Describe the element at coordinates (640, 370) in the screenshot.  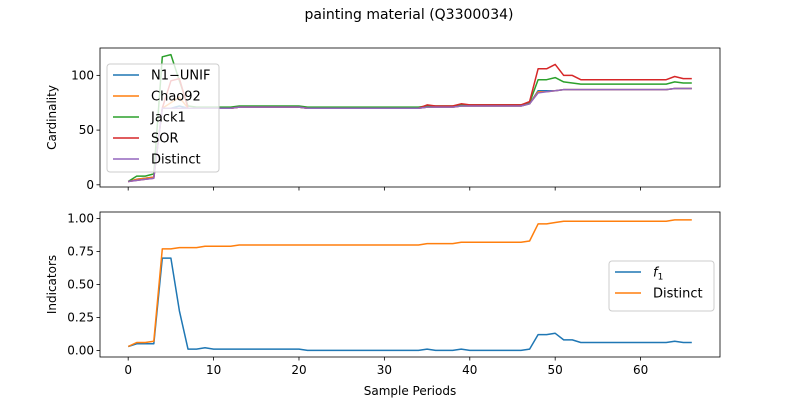
I see `x-tick-label: 60` at that location.